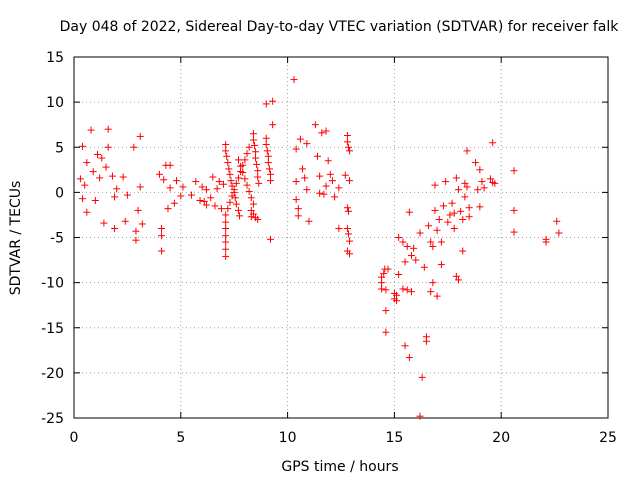 The image size is (640, 480). Describe the element at coordinates (52, 238) in the screenshot. I see `y-tick-labels: 15 10 5 0 -5 -10 -15 -20 -25` at that location.